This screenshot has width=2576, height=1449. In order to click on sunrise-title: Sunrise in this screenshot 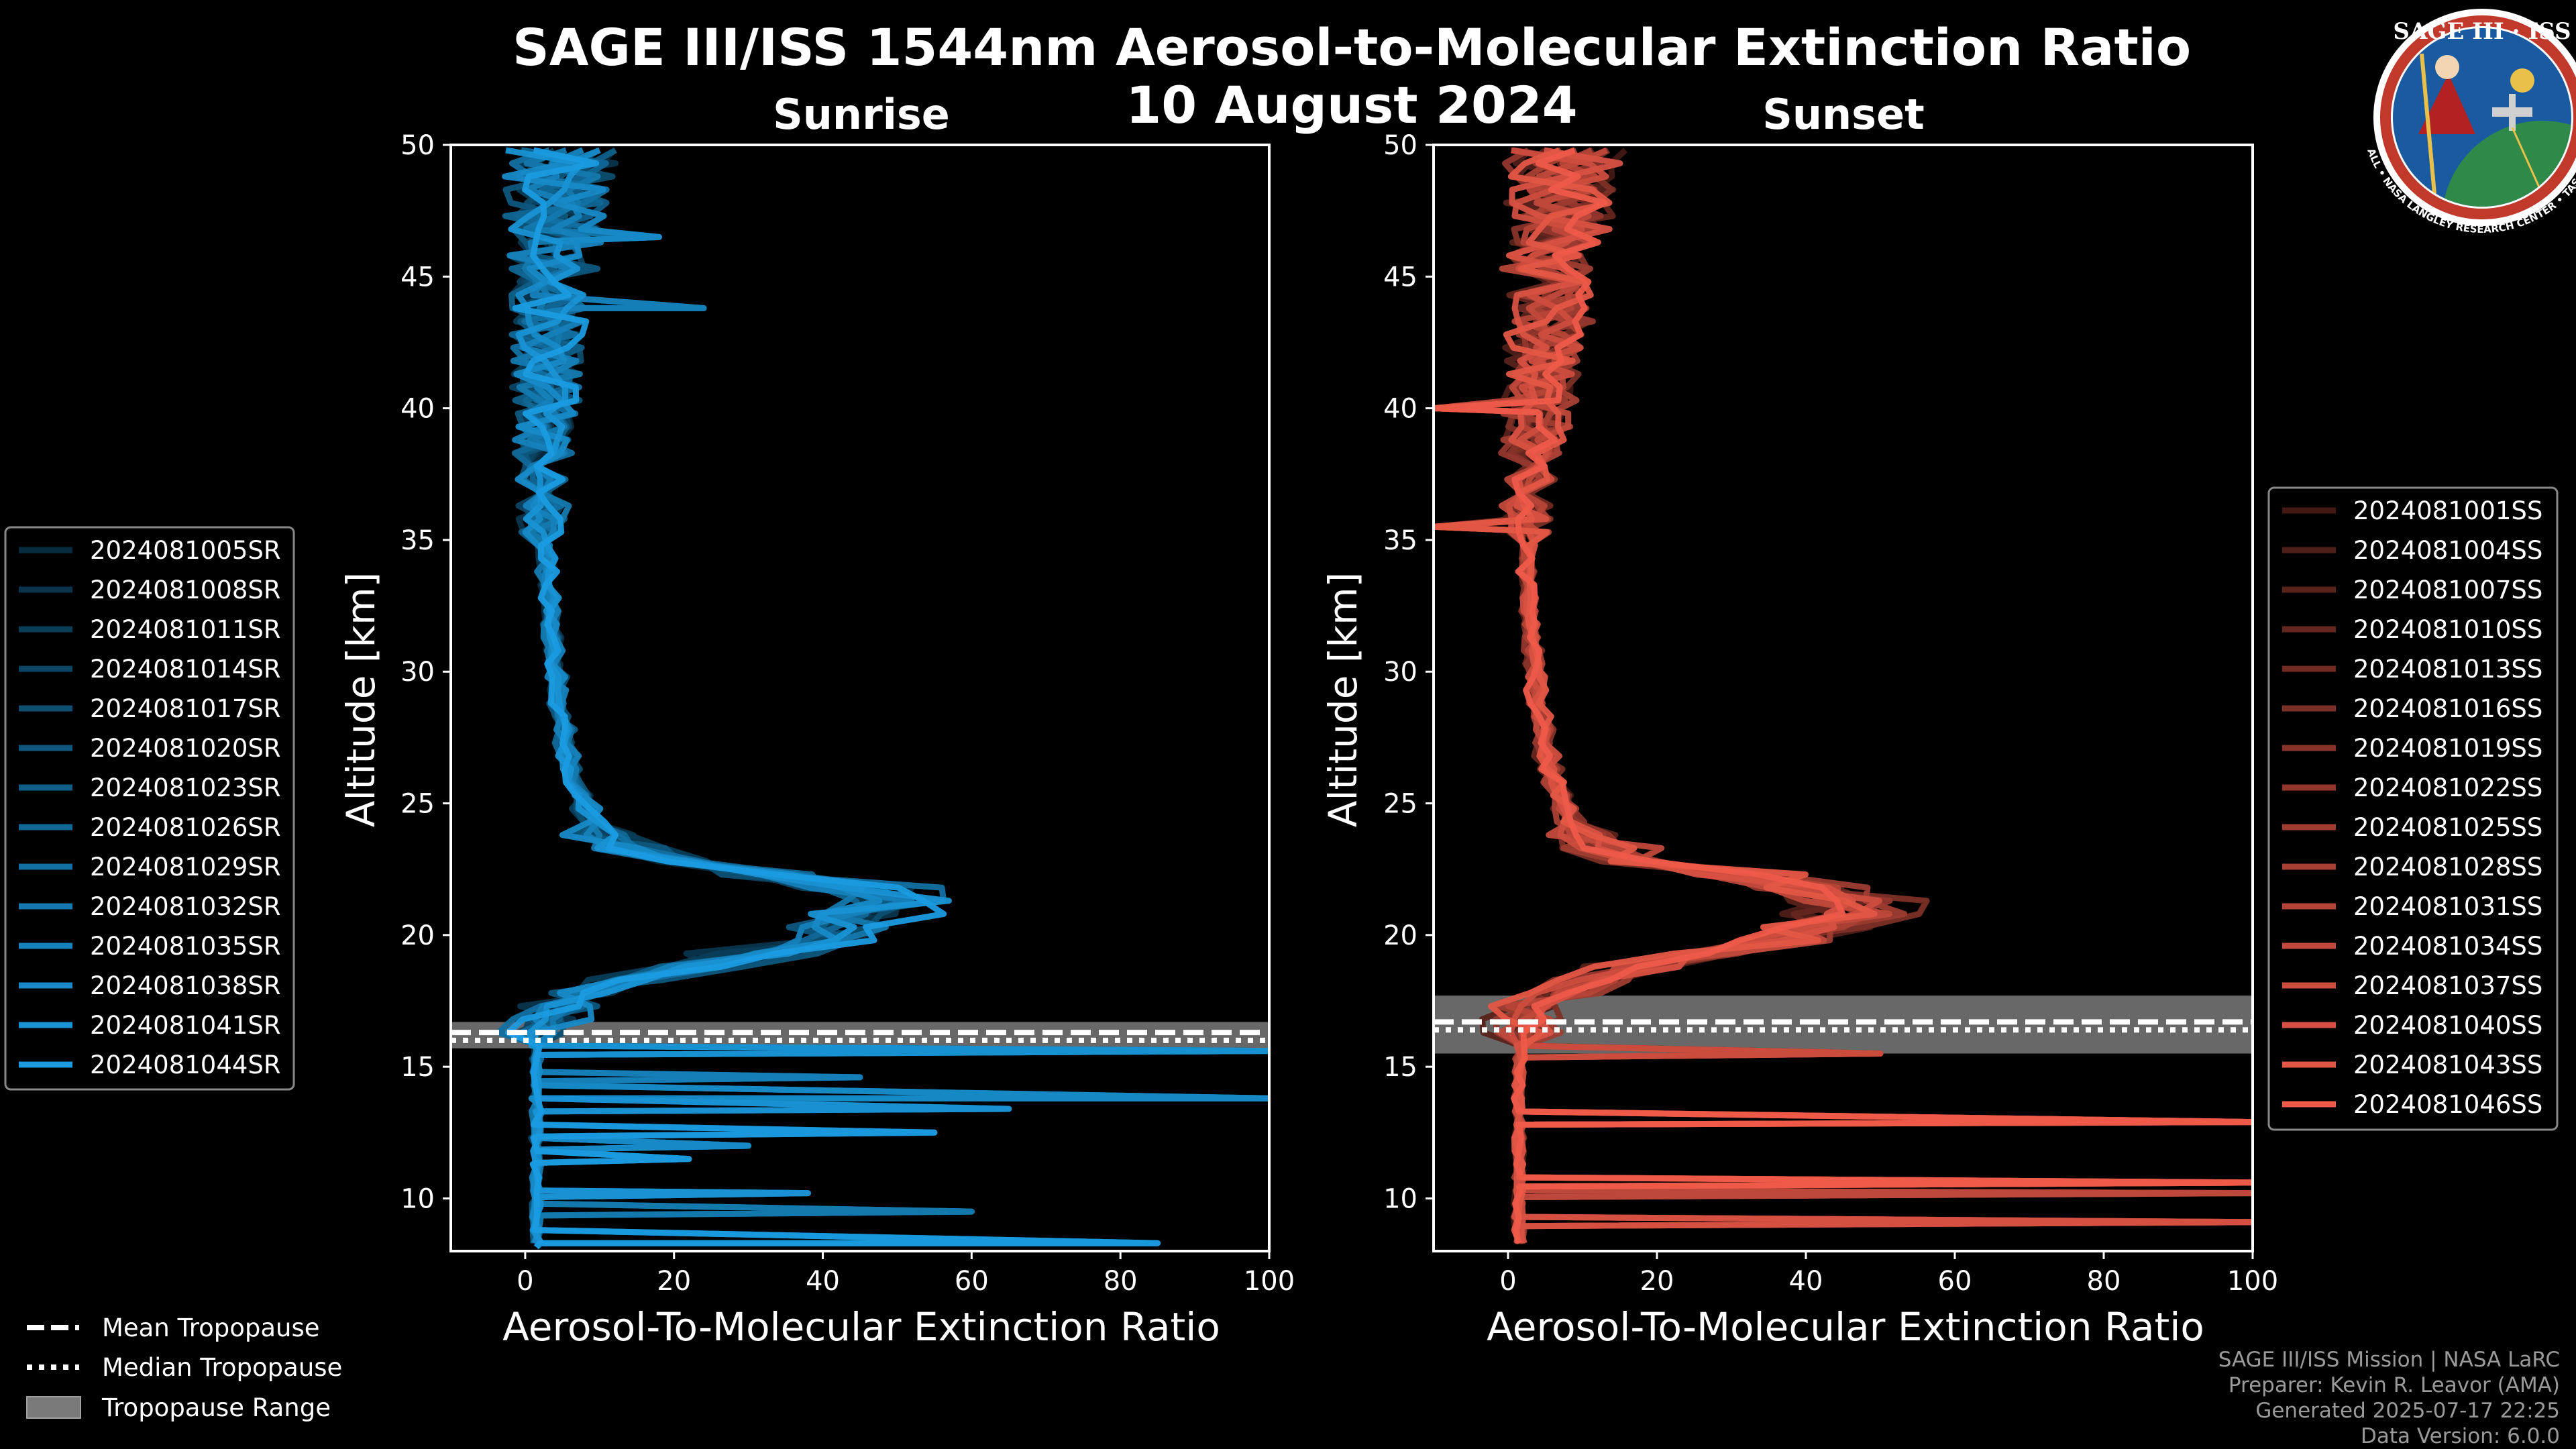, I will do `click(861, 114)`.